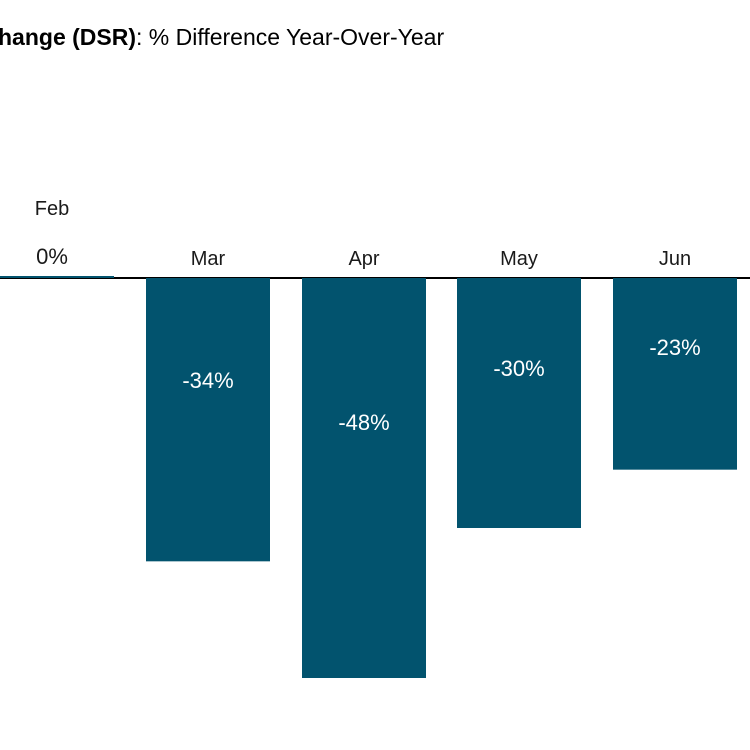 The width and height of the screenshot is (750, 750). I want to click on bar-jun, so click(675, 374).